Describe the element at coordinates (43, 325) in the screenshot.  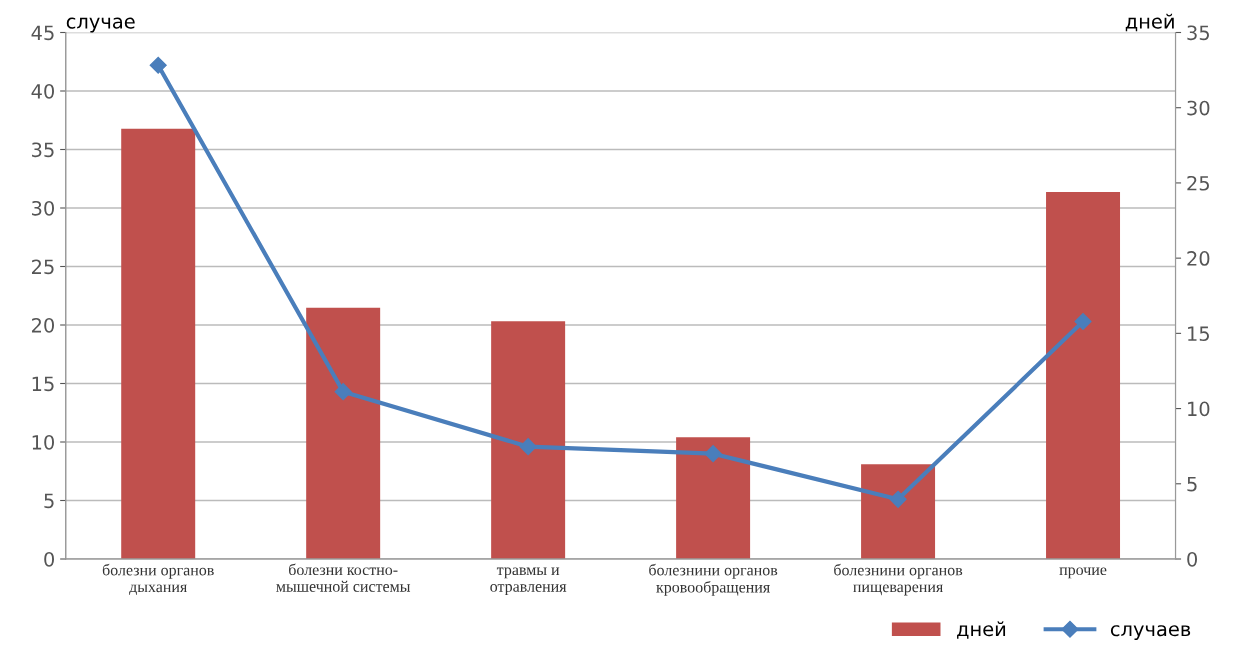
I see `y-tick-label: 20` at that location.